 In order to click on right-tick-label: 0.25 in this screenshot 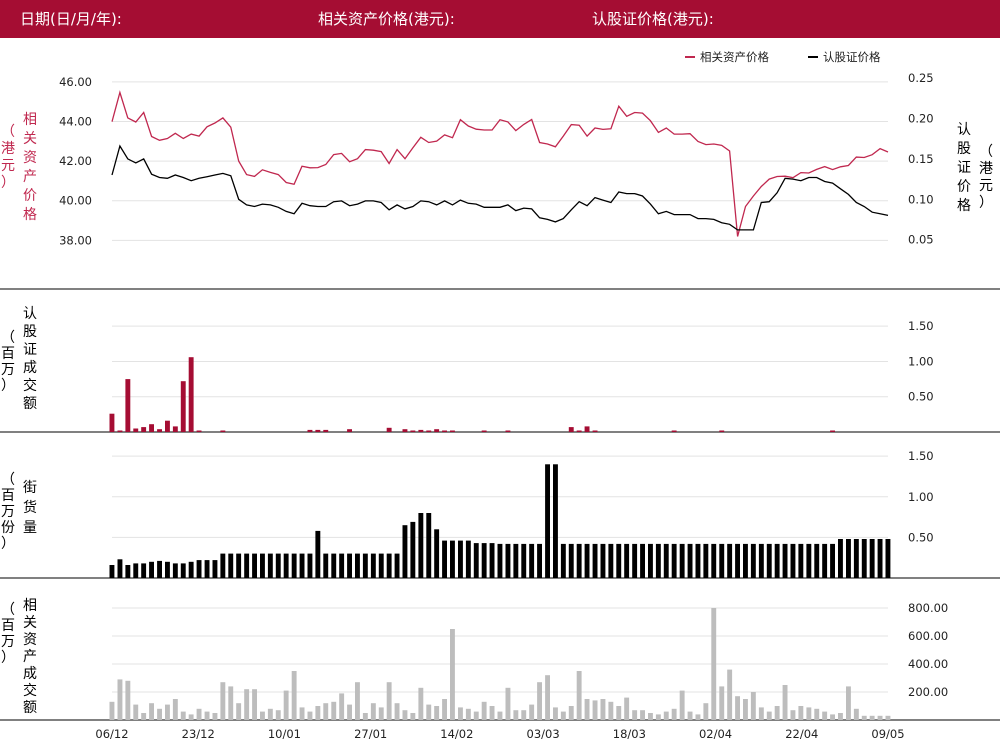, I will do `click(921, 78)`.